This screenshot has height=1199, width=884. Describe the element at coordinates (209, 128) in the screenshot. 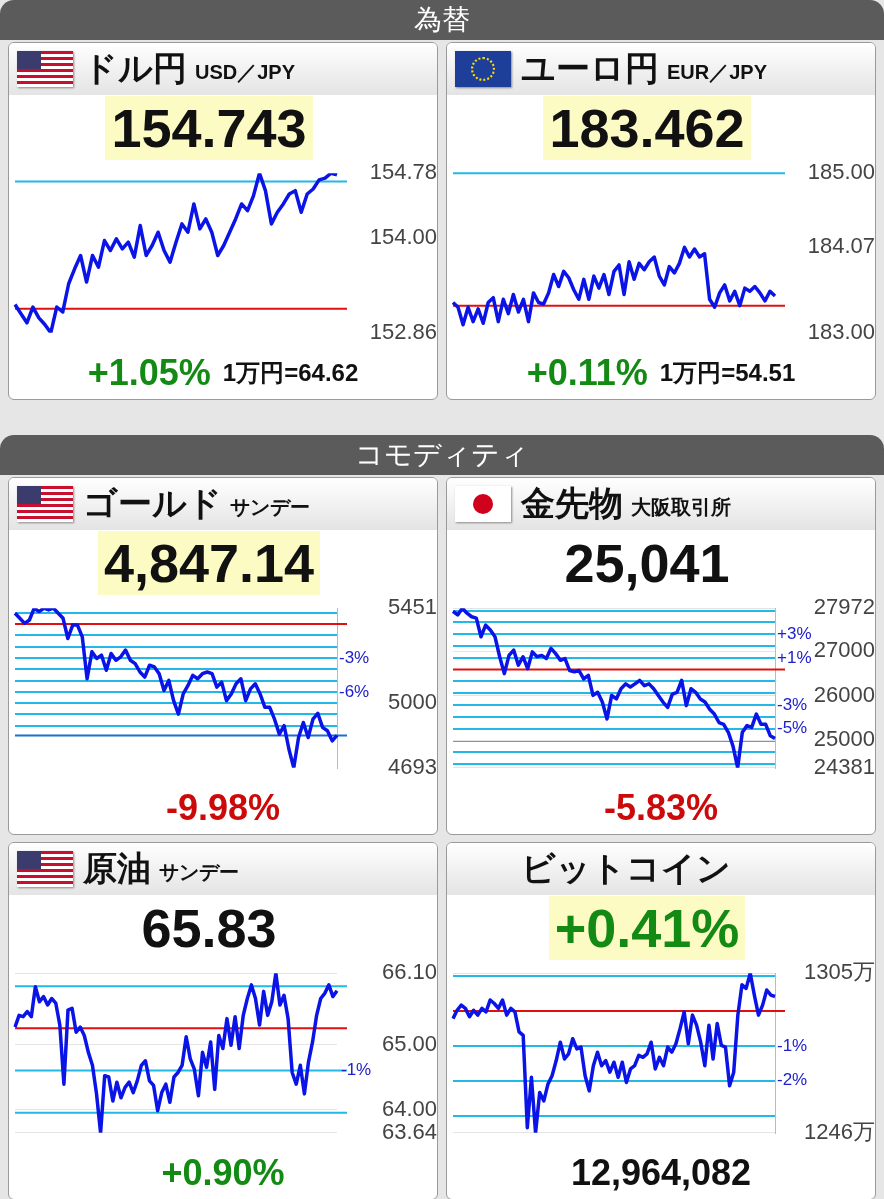

I see `text: 154.743` at that location.